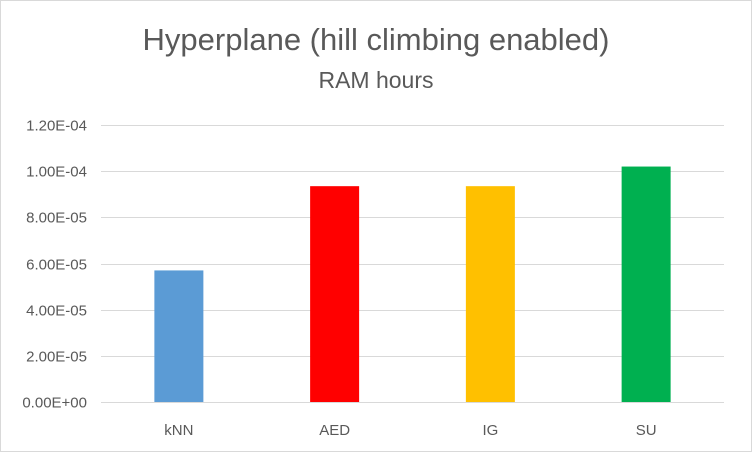 Image resolution: width=752 pixels, height=452 pixels. I want to click on y-tick-label: 0.00E+00, so click(54, 403).